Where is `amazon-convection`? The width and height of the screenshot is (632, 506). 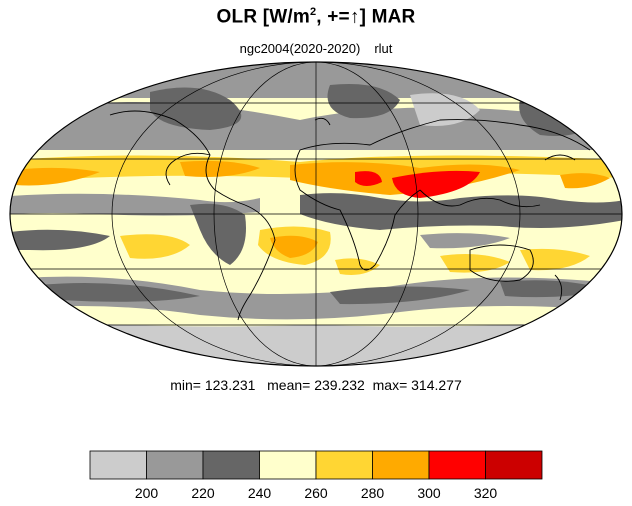 amazon-convection is located at coordinates (218, 234).